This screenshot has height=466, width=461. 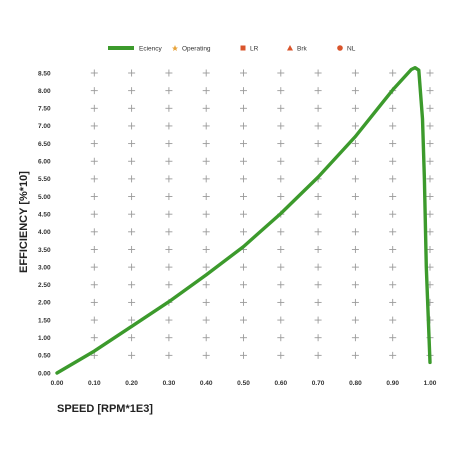 What do you see at coordinates (44, 338) in the screenshot?
I see `y-tick-label: 1.00` at bounding box center [44, 338].